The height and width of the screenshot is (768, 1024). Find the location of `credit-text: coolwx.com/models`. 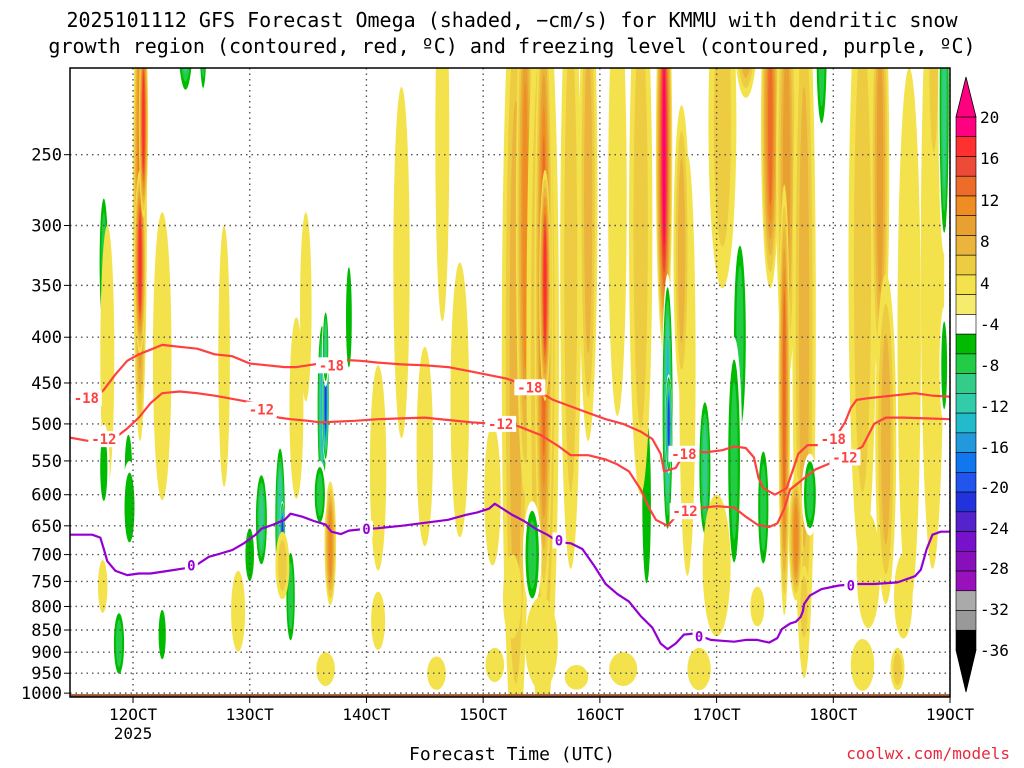

credit-text: coolwx.com/models is located at coordinates (928, 753).